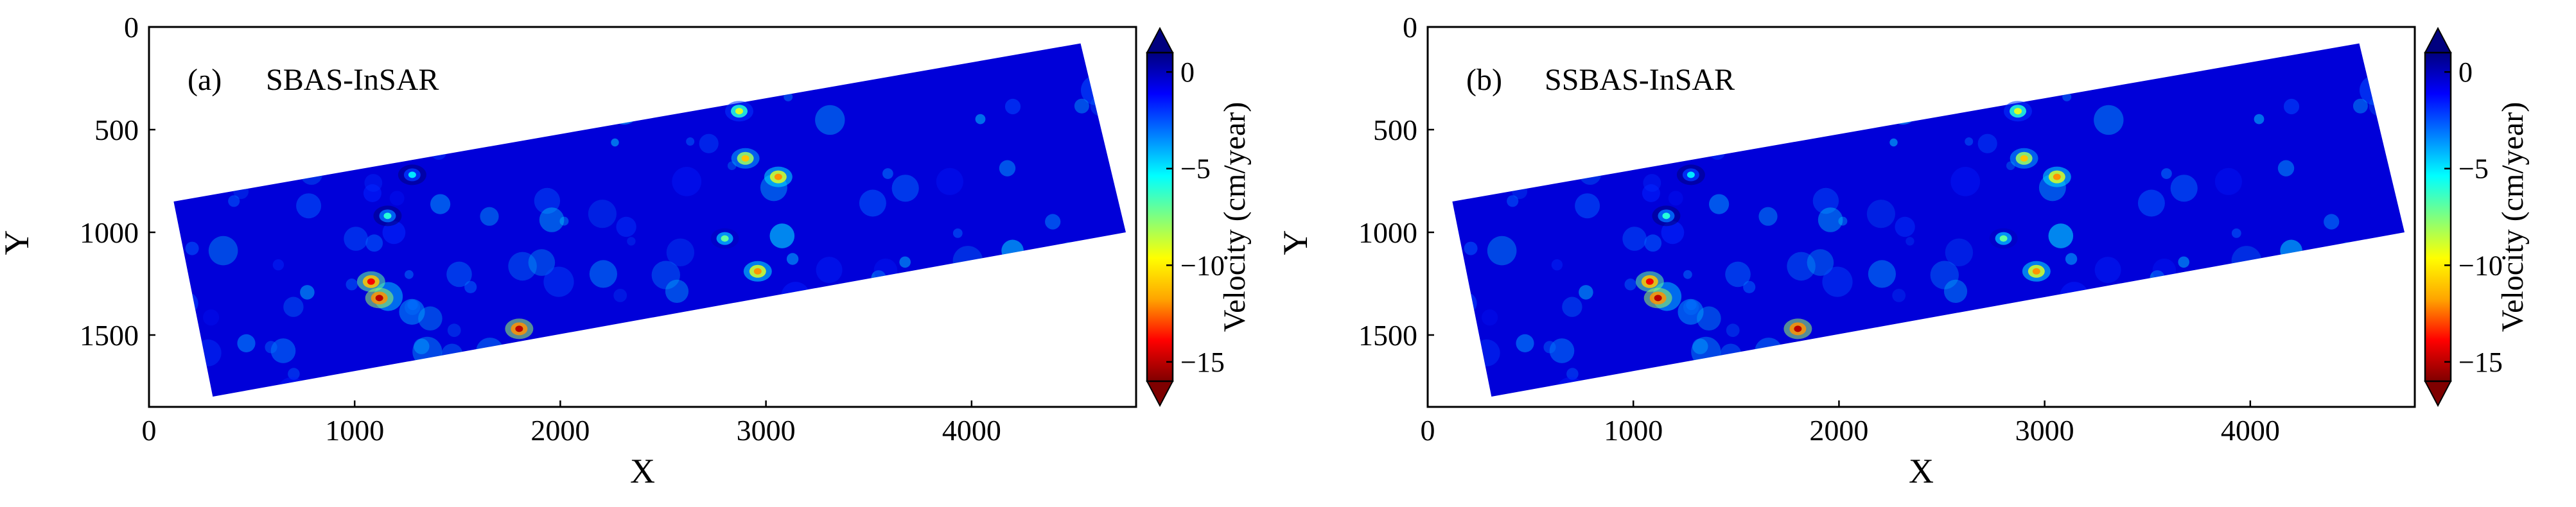 This screenshot has height=507, width=2576. I want to click on panel-label: (b), so click(1484, 80).